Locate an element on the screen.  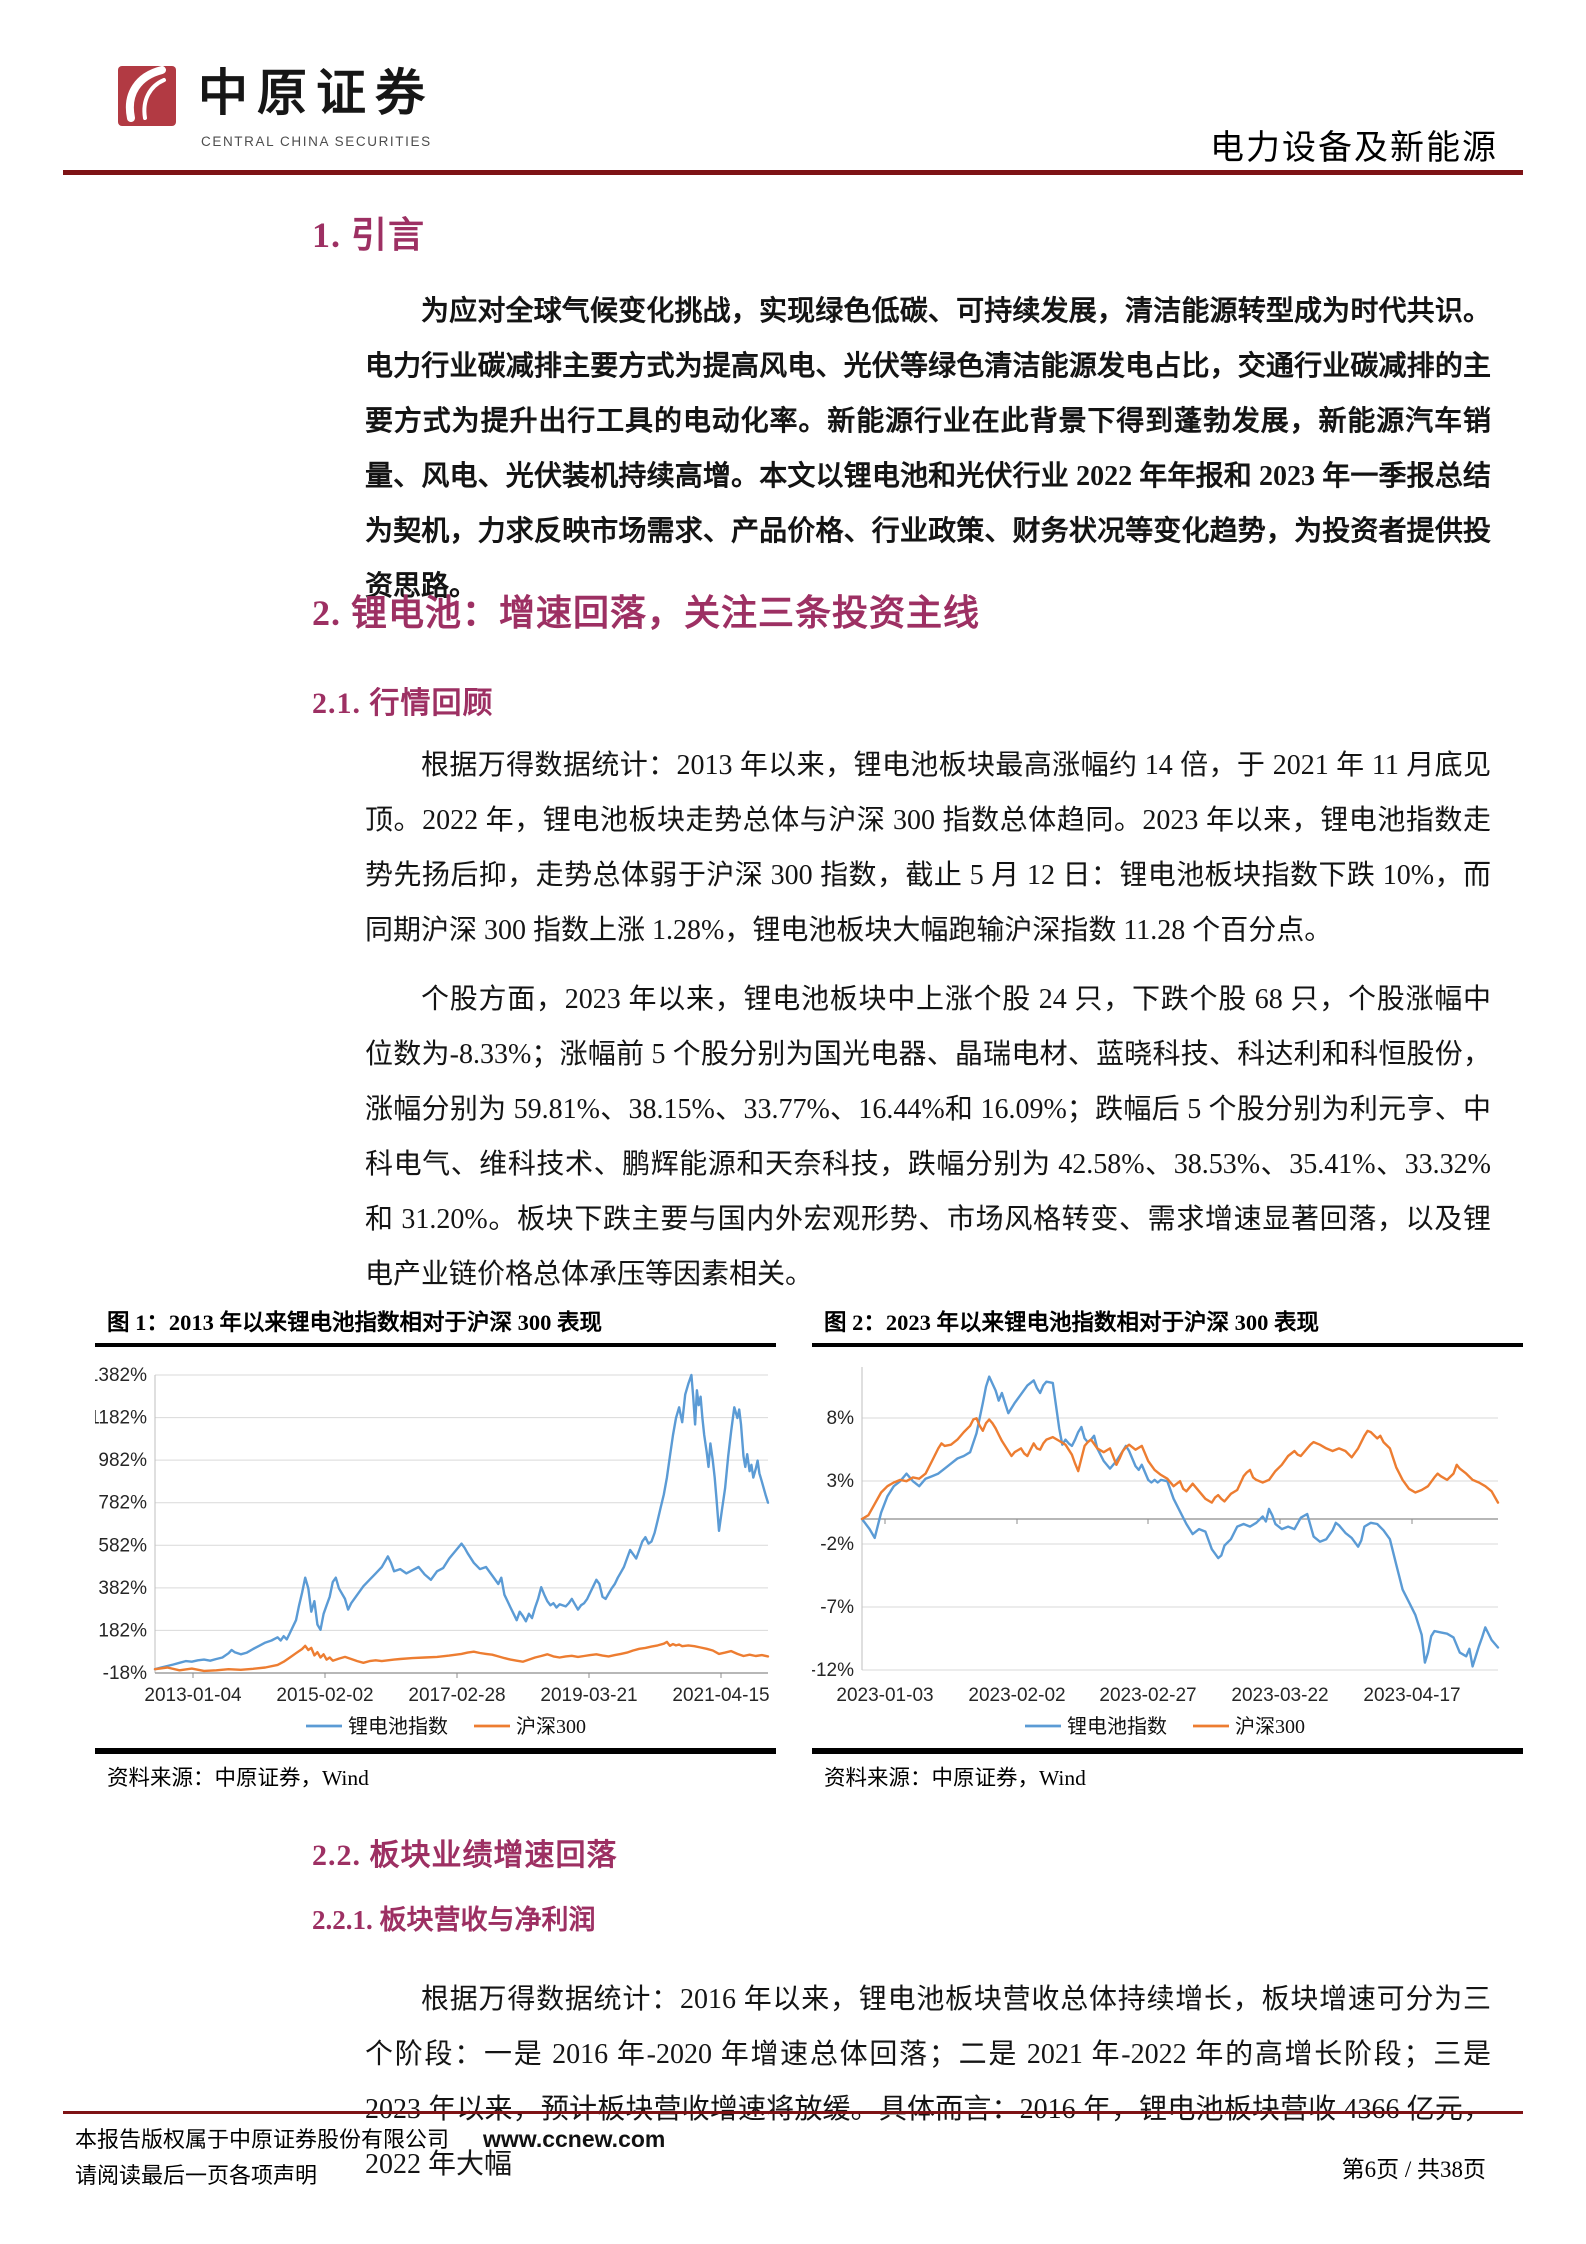
svg-text: 382% is located at coordinates (122, 1588).